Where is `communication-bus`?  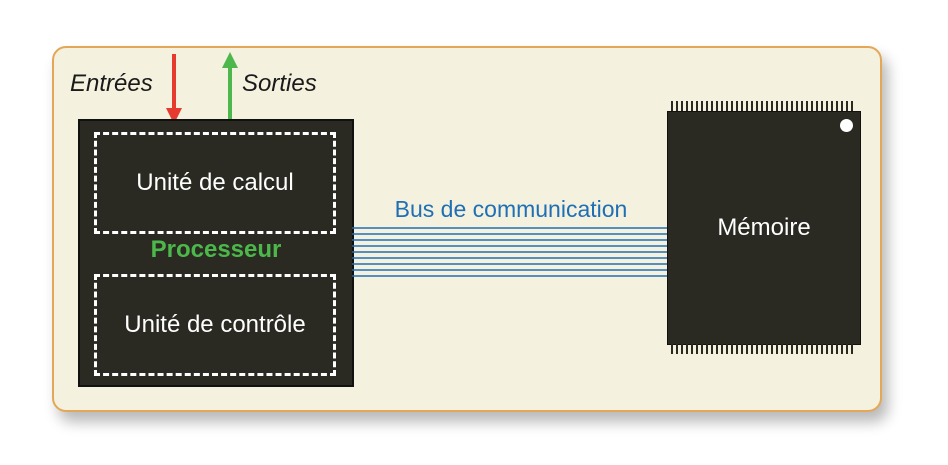
communication-bus is located at coordinates (511, 252).